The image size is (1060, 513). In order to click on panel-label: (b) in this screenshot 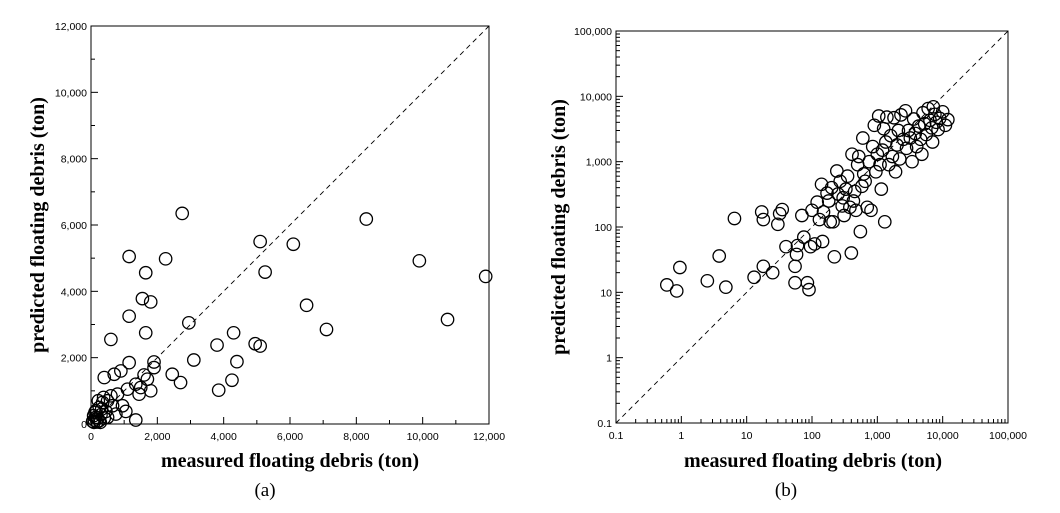, I will do `click(786, 490)`.